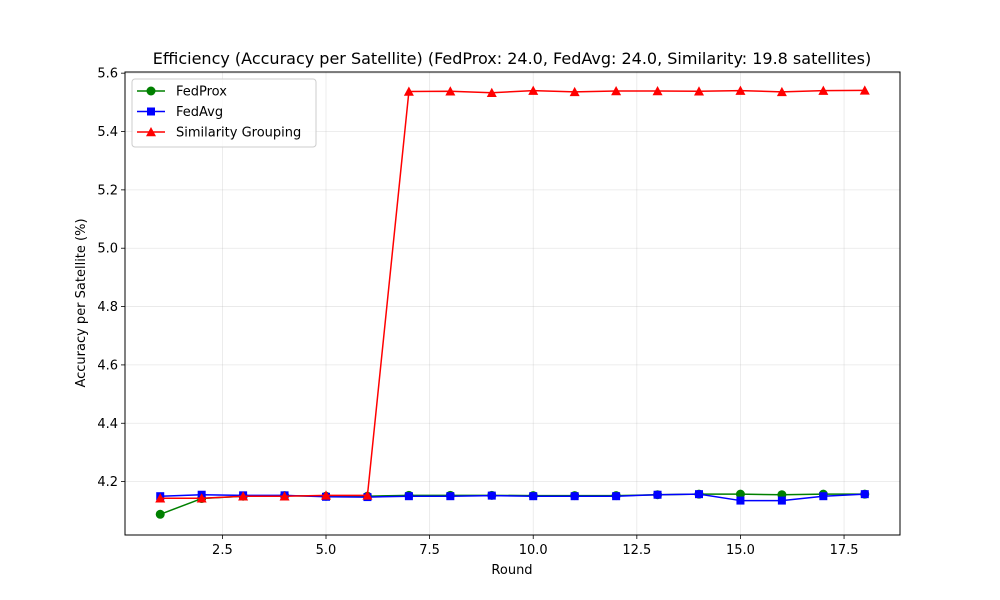 The image size is (1000, 600). What do you see at coordinates (326, 550) in the screenshot?
I see `x-tick-label: 5.0` at bounding box center [326, 550].